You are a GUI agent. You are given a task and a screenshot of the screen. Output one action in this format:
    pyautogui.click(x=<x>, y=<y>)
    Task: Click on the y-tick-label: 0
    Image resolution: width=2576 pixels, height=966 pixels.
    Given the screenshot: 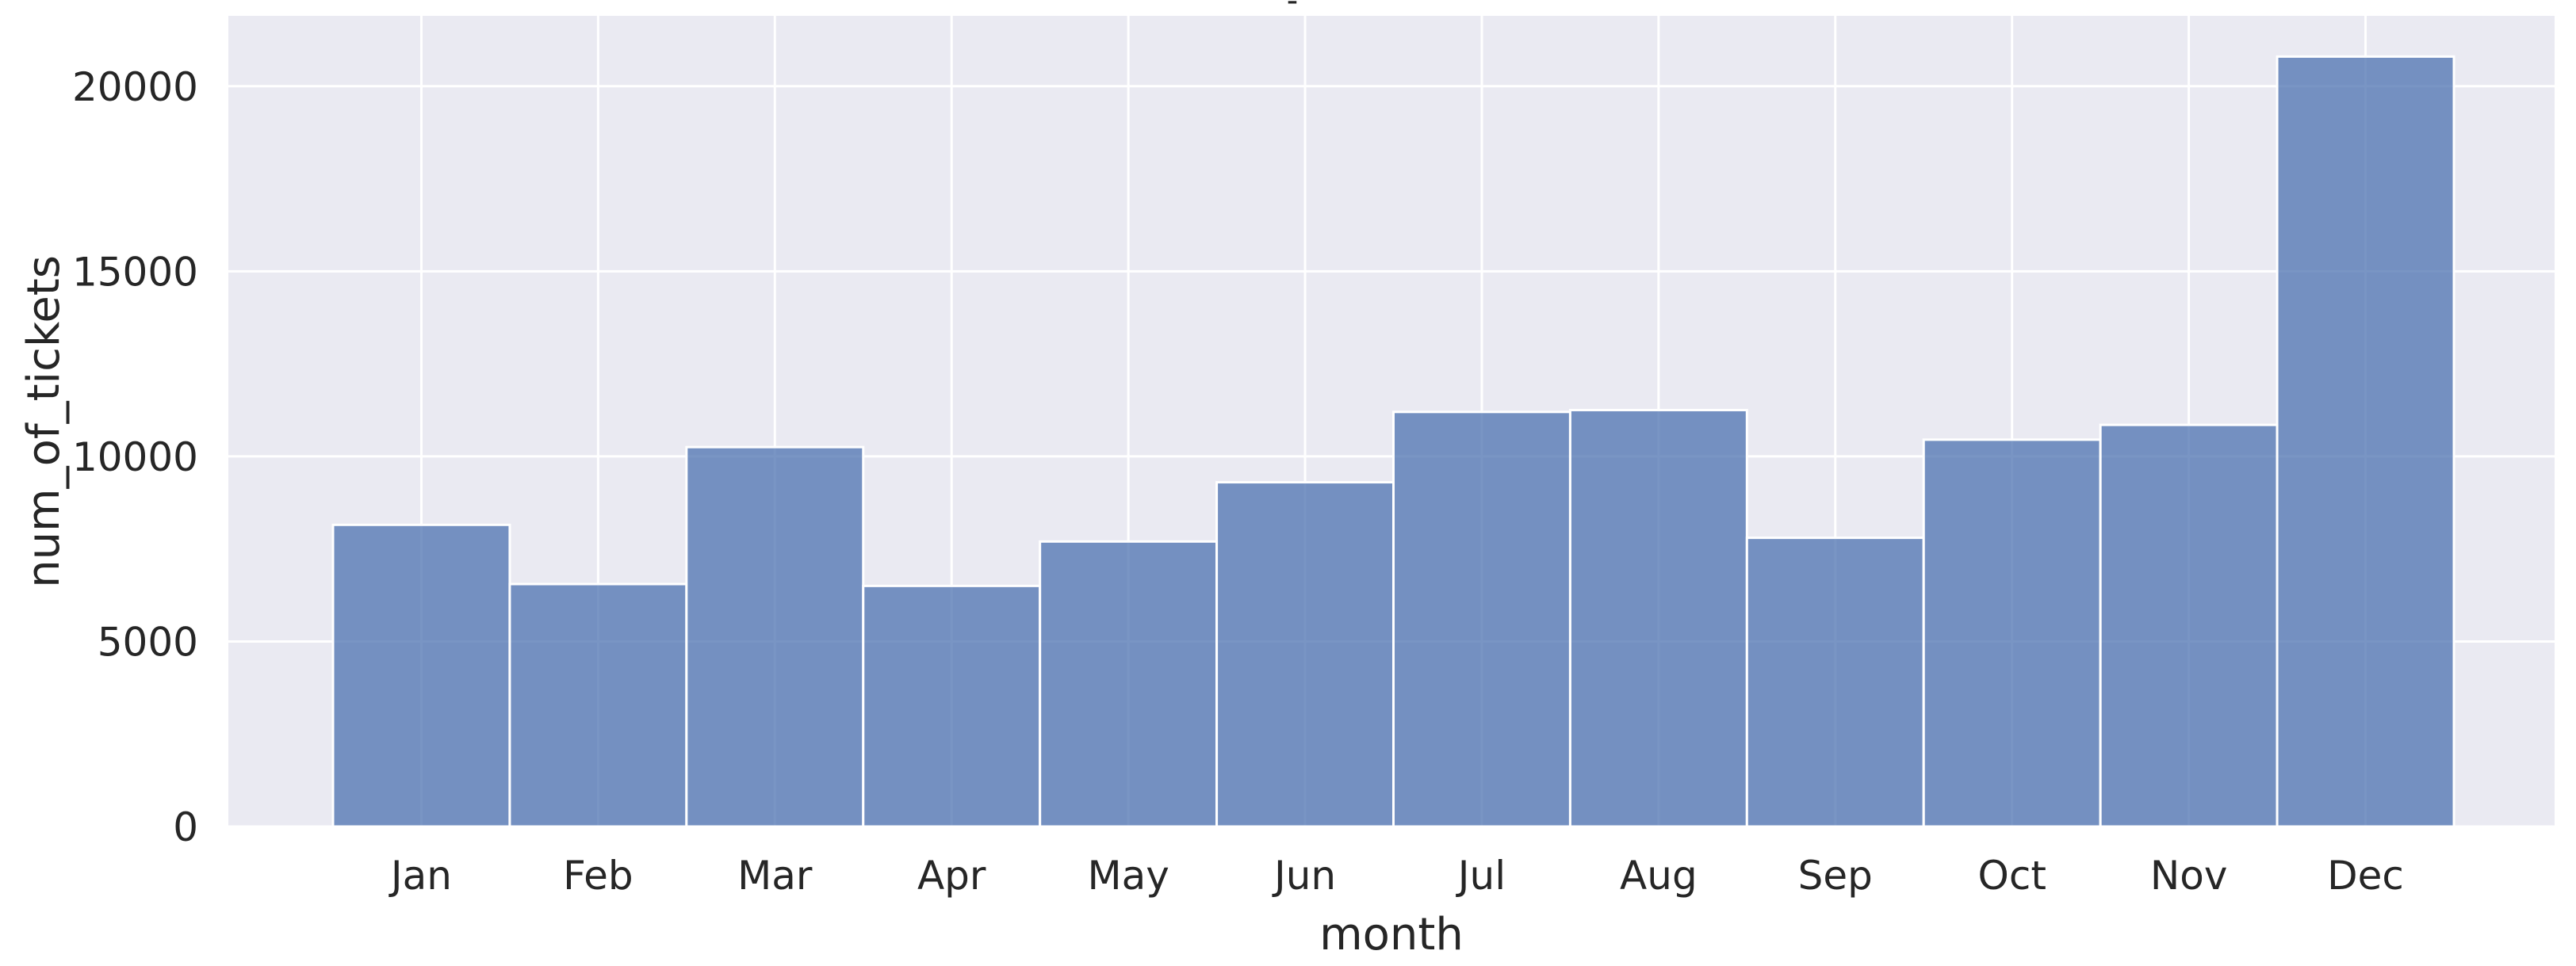 What is the action you would take?
    pyautogui.click(x=185, y=827)
    